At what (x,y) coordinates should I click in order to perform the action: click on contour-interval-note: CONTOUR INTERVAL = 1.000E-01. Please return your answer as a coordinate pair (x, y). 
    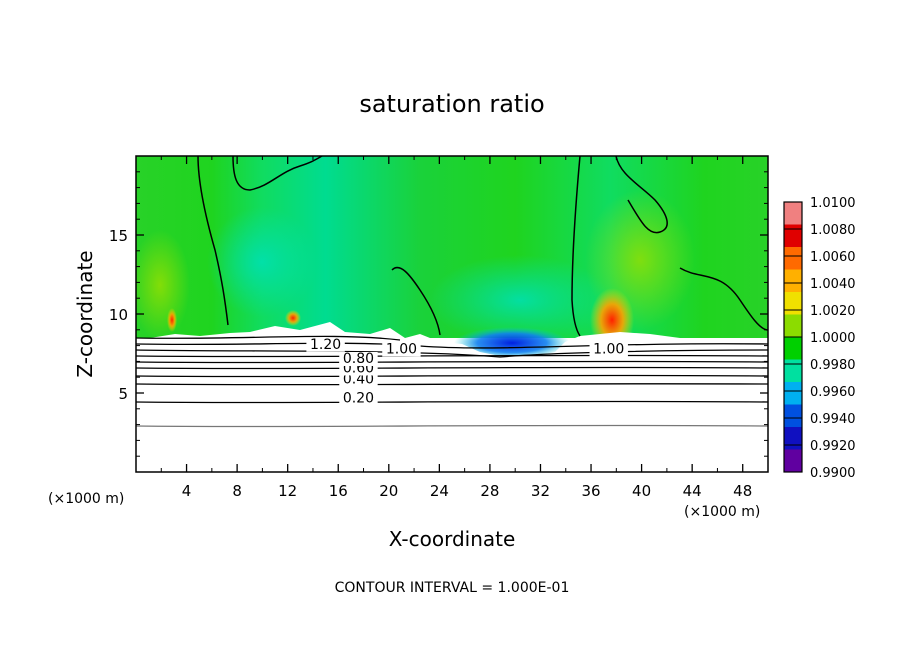
    Looking at the image, I should click on (452, 588).